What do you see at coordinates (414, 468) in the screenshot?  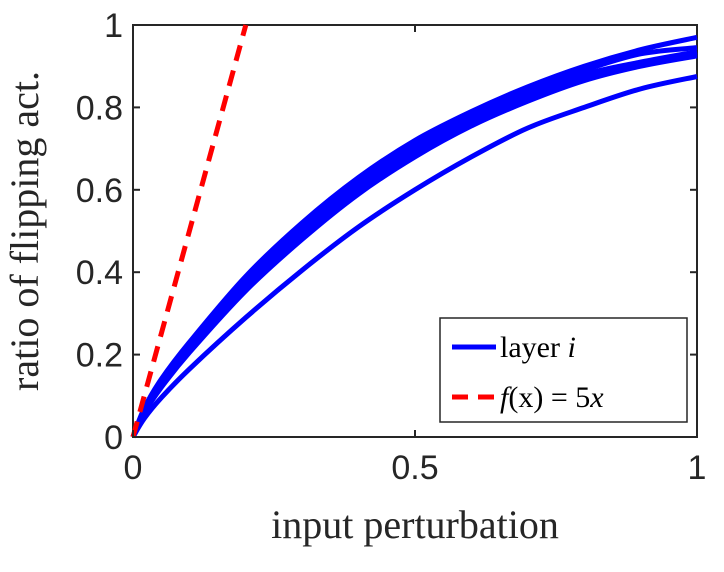 I see `x-tick-label: 0.5` at bounding box center [414, 468].